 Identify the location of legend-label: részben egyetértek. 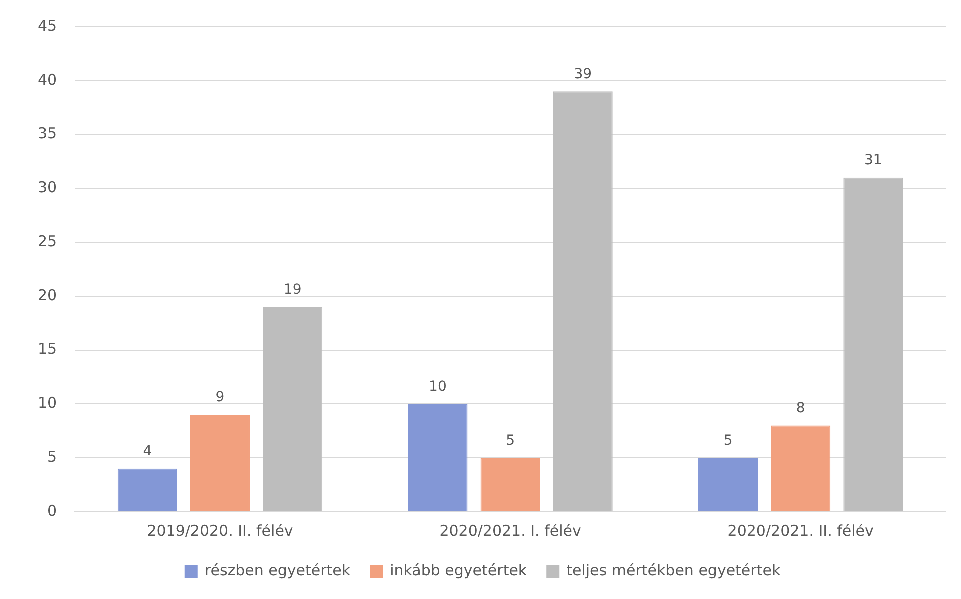
(277, 570).